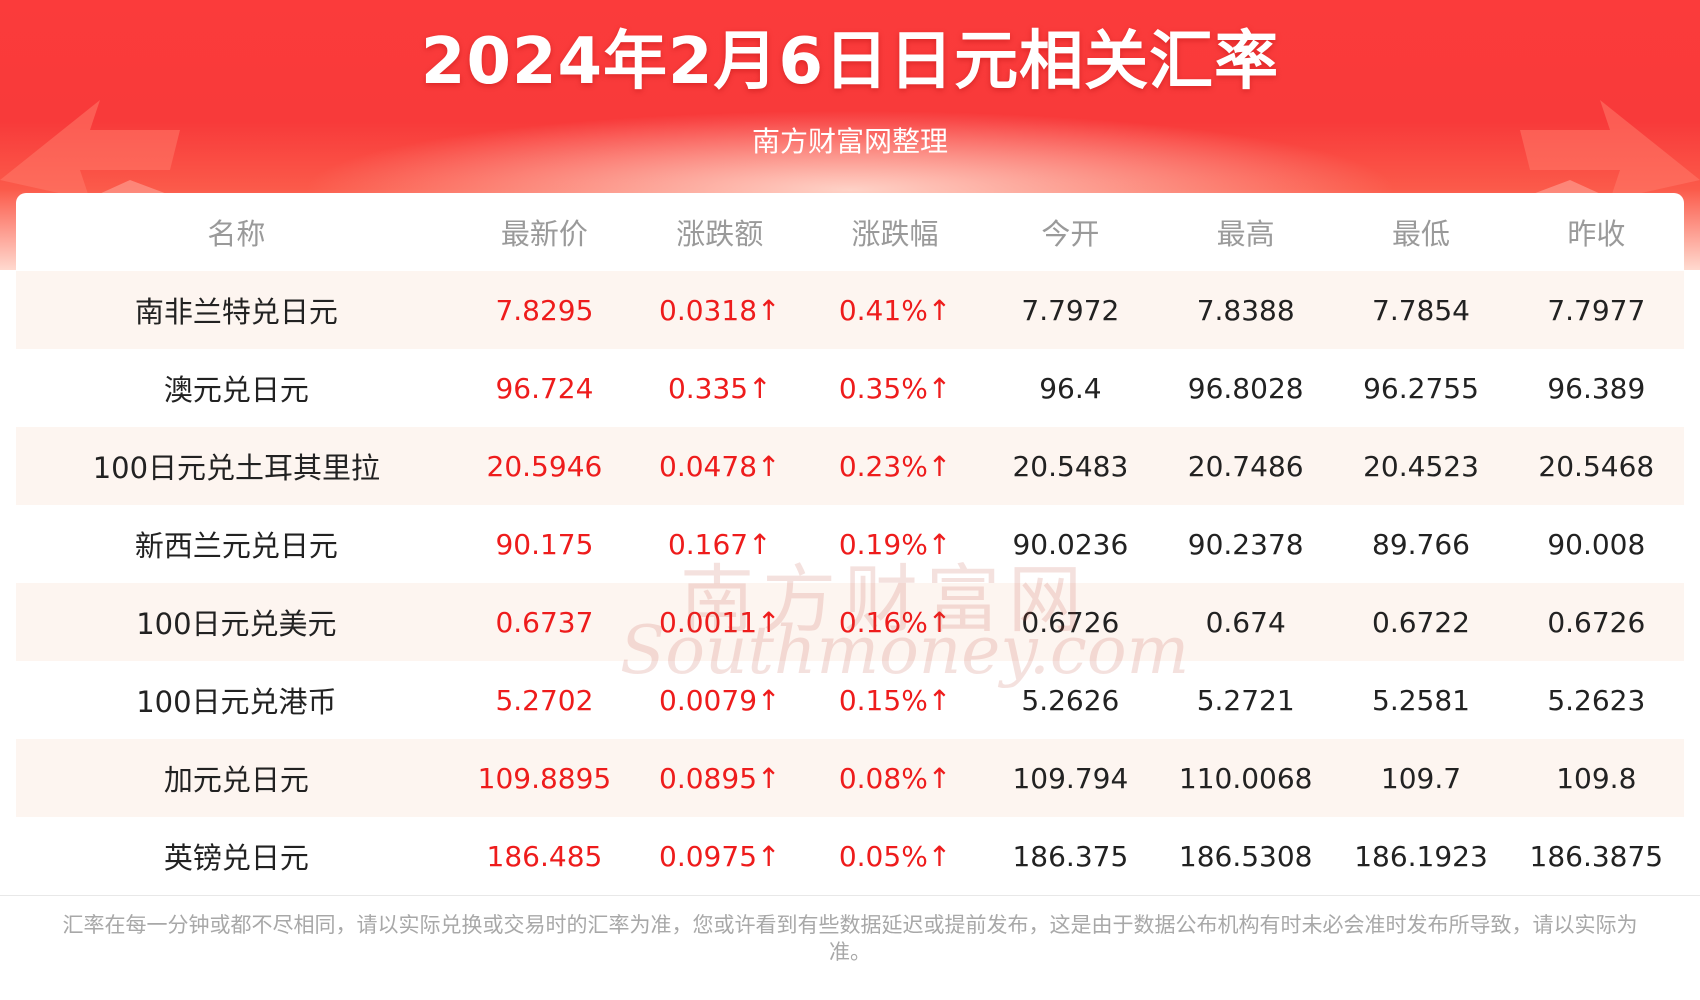  I want to click on page-title: 2024年2月6日日元相关汇率, so click(850, 62).